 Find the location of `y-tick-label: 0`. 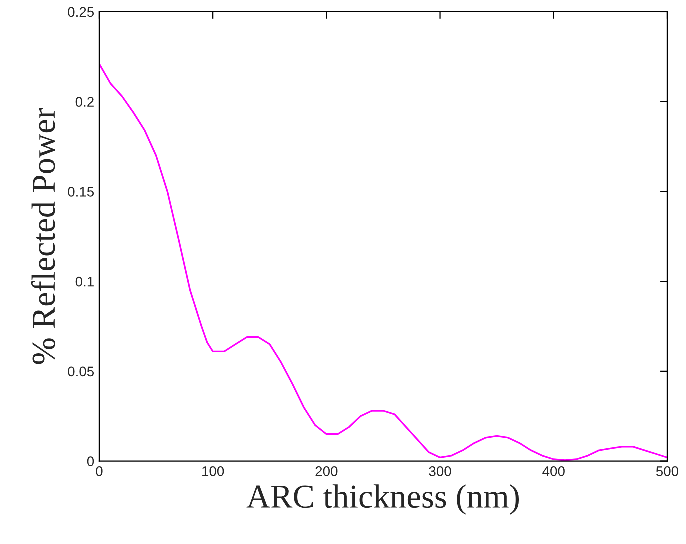

y-tick-label: 0 is located at coordinates (90, 461).